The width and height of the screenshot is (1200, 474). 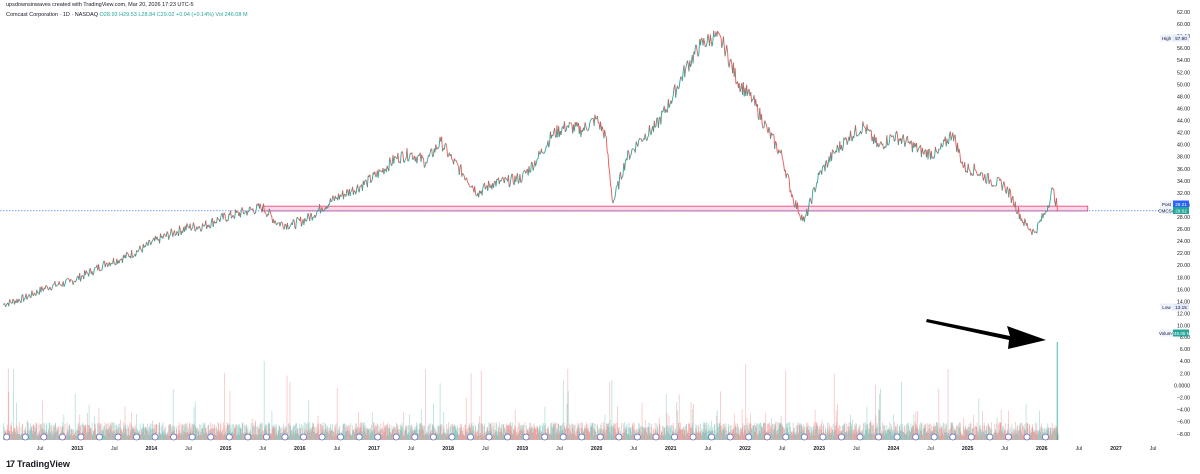 I want to click on x-tick-label: Jul, so click(x=337, y=449).